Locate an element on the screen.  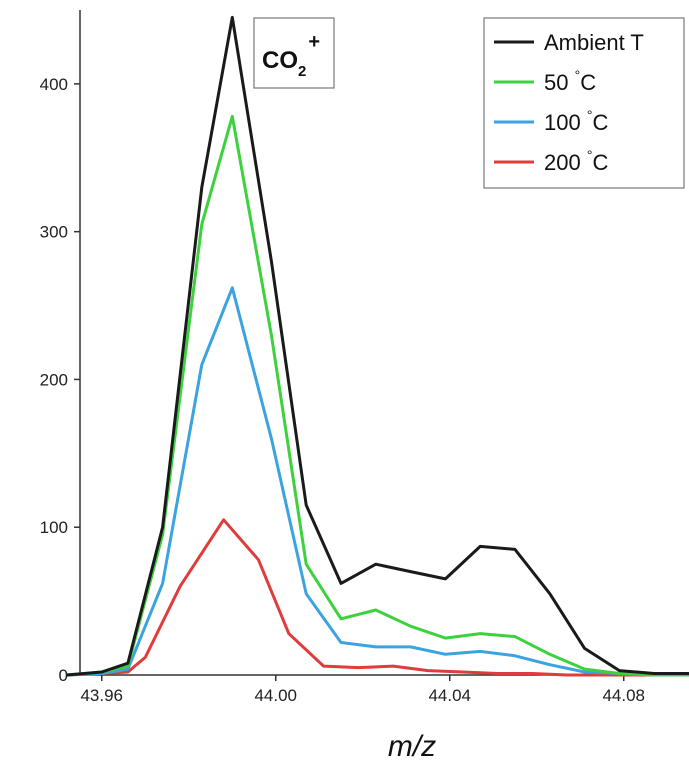
y-tick-label: 0 is located at coordinates (63, 675).